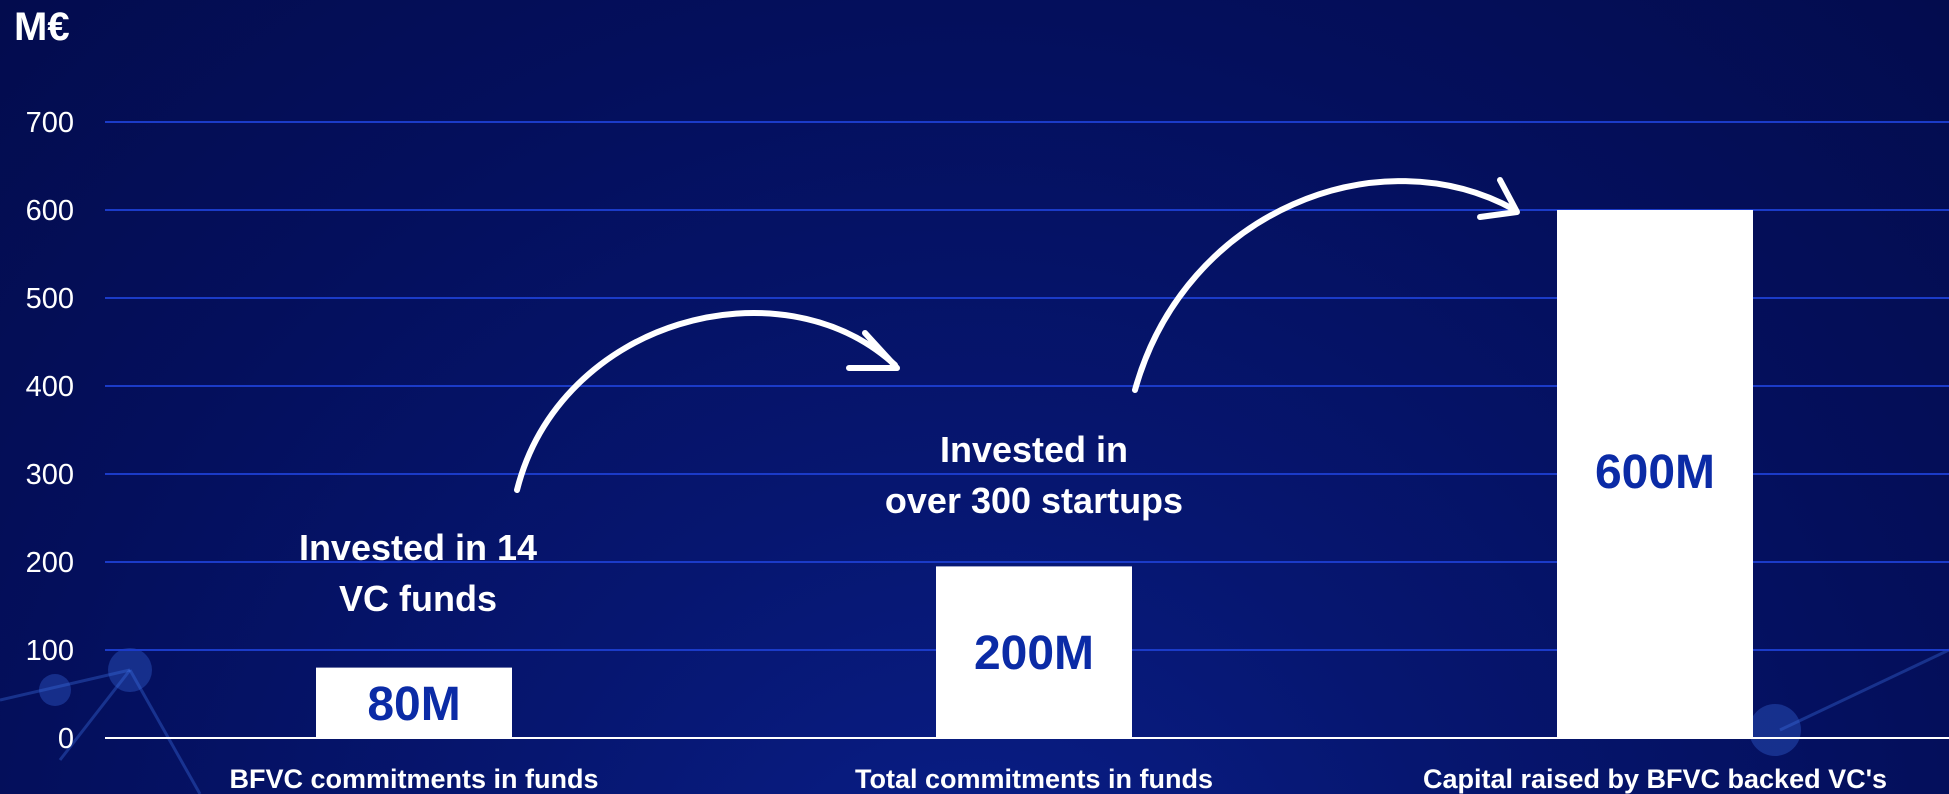 The height and width of the screenshot is (794, 1949). I want to click on y-tick-label: 500, so click(50, 299).